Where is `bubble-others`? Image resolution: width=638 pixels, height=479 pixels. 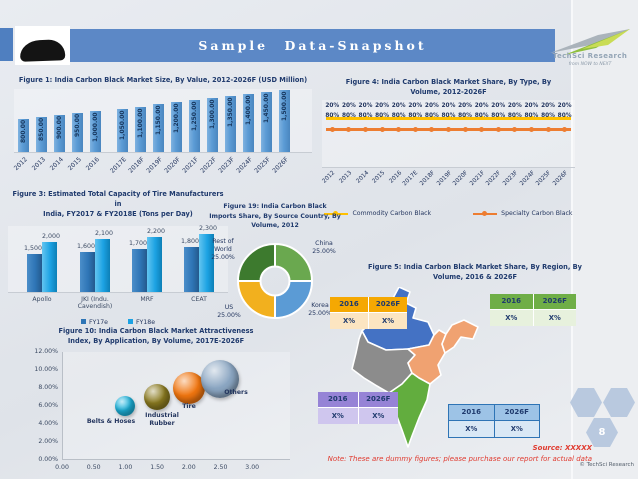
bubble-others is located at coordinates (220, 379).